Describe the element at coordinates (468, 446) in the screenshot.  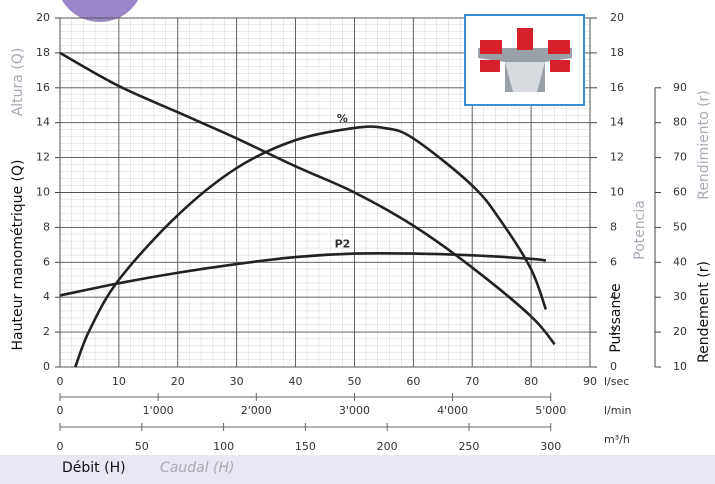
I see `x3-tick-label: 250` at that location.